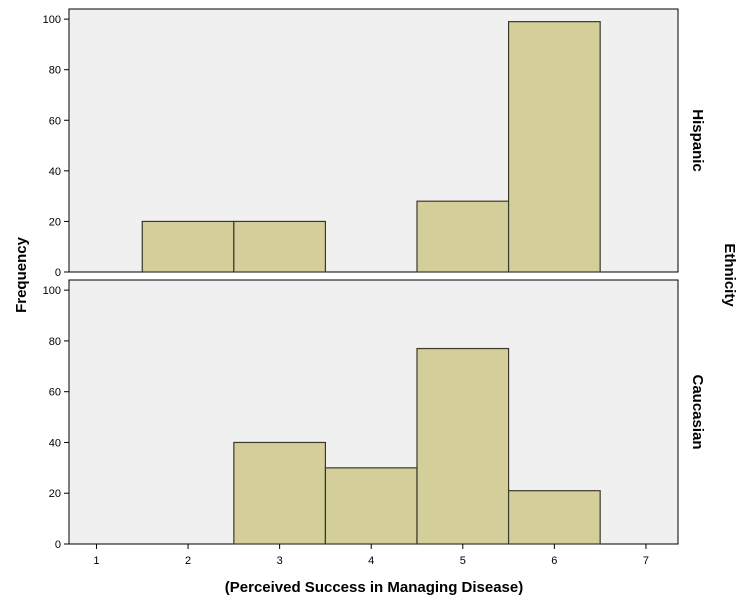 The image size is (741, 600). Describe the element at coordinates (96, 561) in the screenshot. I see `x-tick-label: 1` at that location.